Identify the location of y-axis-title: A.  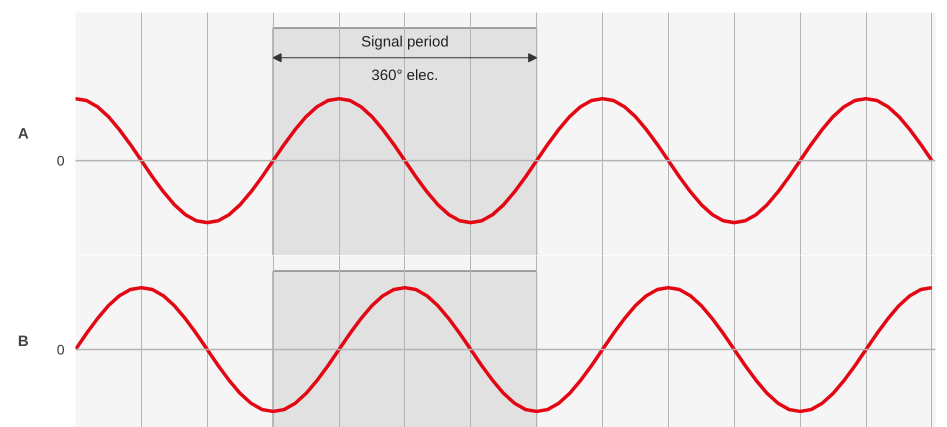
(23, 134).